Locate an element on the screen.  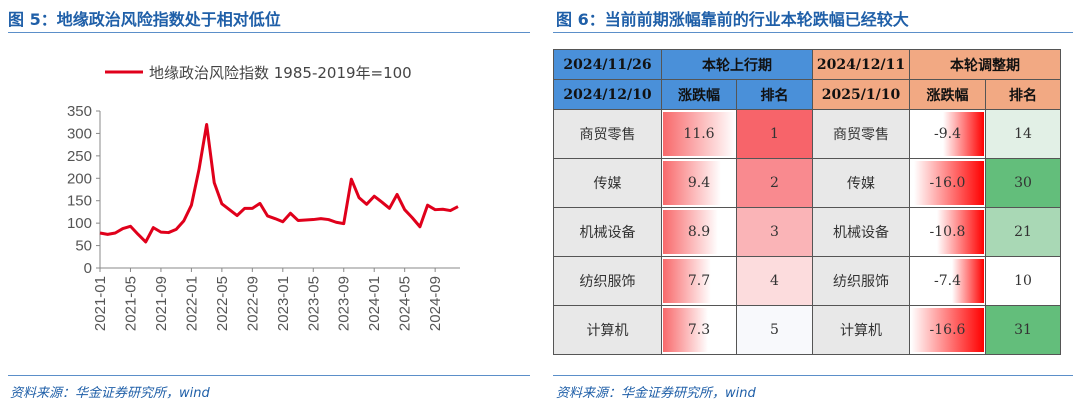
up-change-cell: 7.7 is located at coordinates (699, 281).